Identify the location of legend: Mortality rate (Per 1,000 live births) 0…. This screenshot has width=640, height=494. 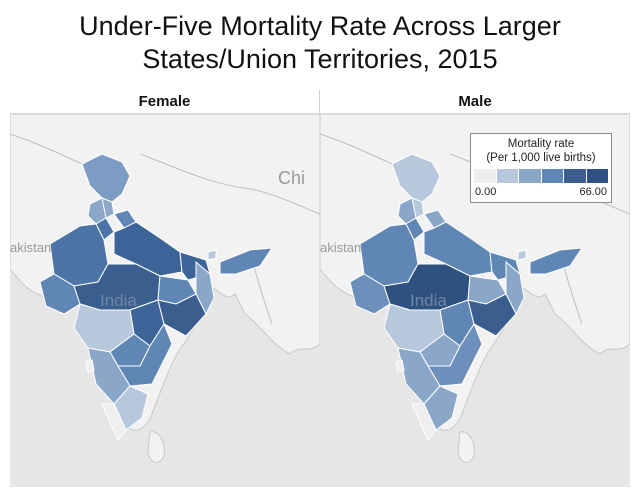
(541, 168).